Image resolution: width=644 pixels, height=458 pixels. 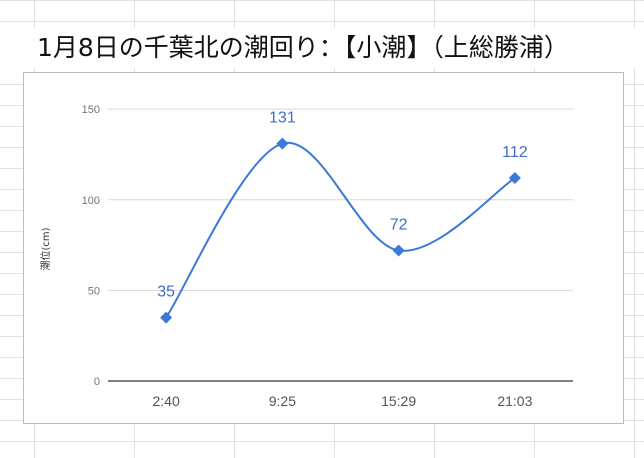 What do you see at coordinates (282, 118) in the screenshot?
I see `data-label-1: 131` at bounding box center [282, 118].